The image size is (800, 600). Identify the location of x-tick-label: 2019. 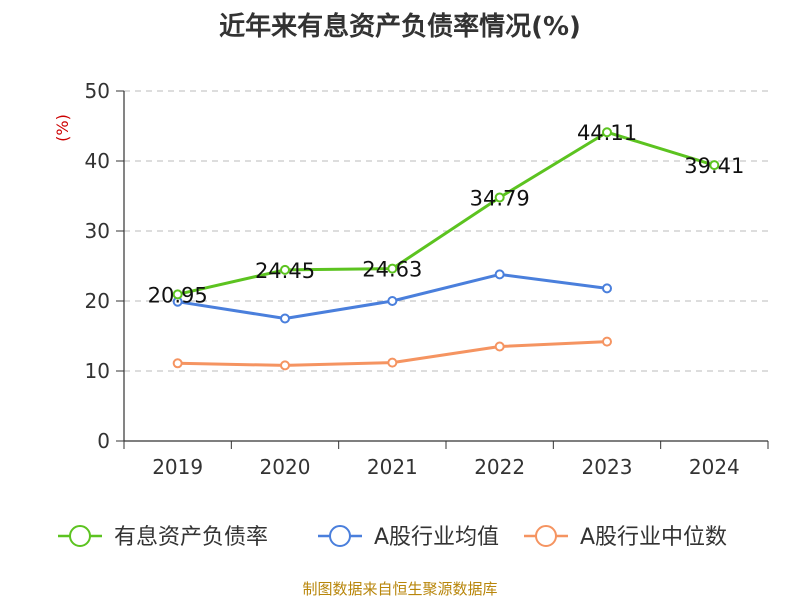
(177, 467).